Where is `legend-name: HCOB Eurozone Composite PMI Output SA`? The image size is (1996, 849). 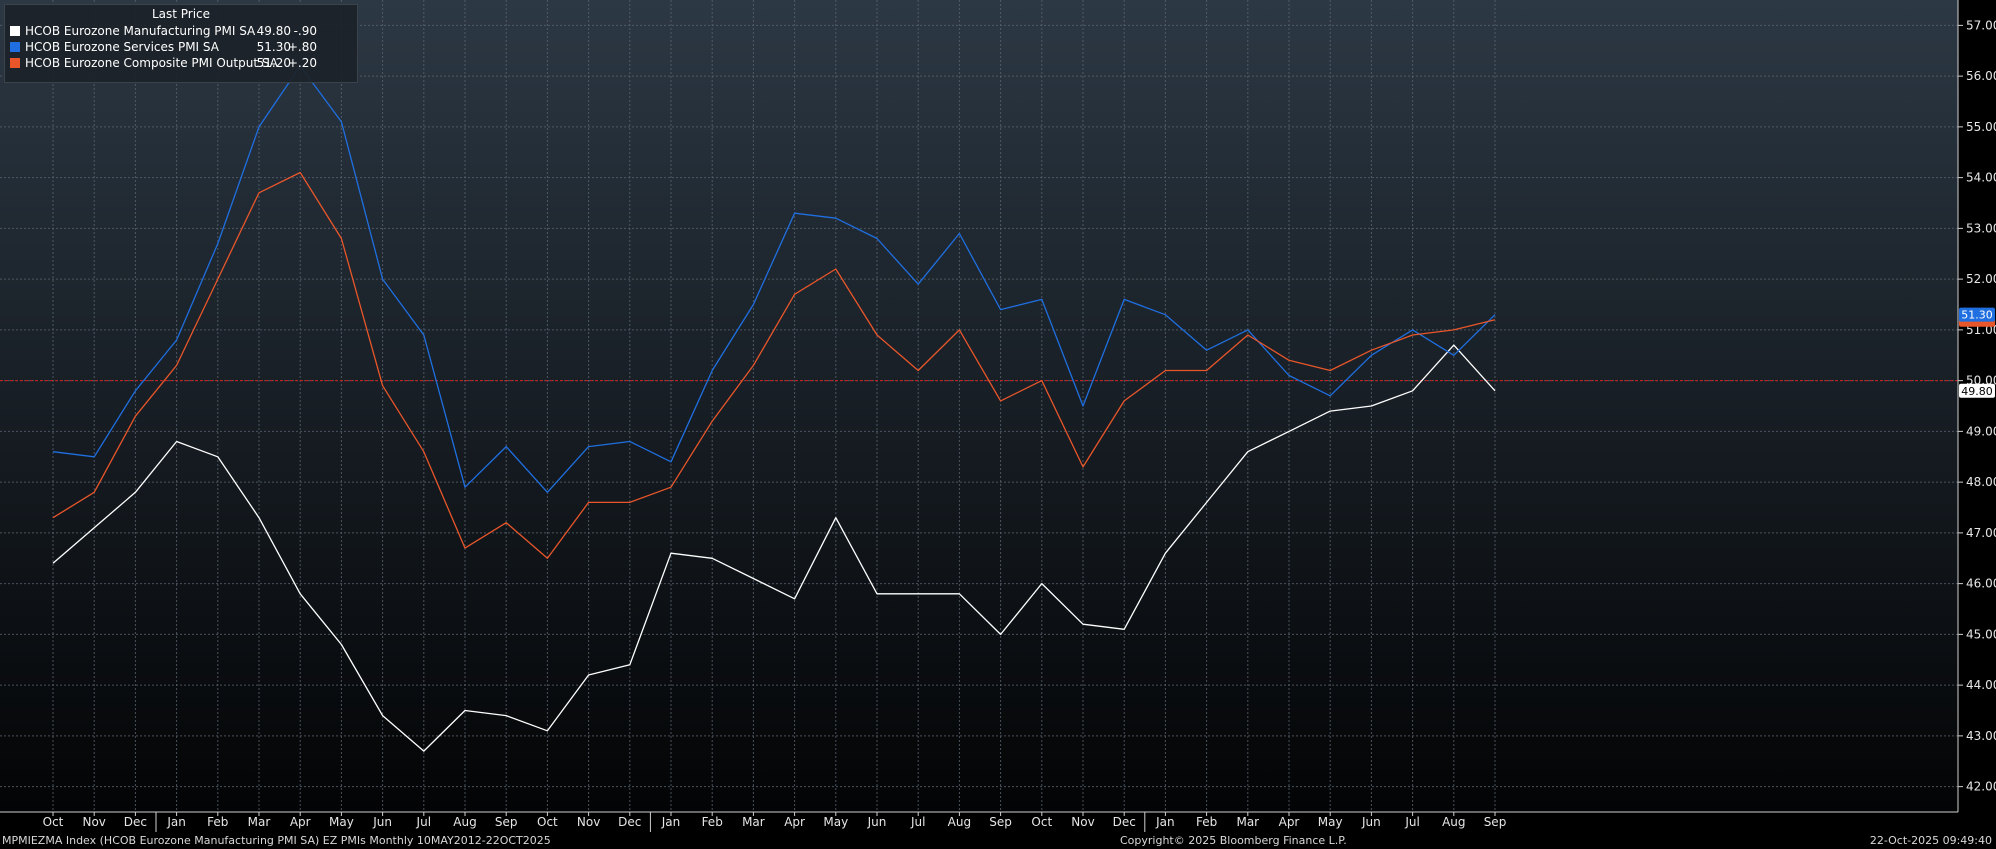 legend-name: HCOB Eurozone Composite PMI Output SA is located at coordinates (151, 63).